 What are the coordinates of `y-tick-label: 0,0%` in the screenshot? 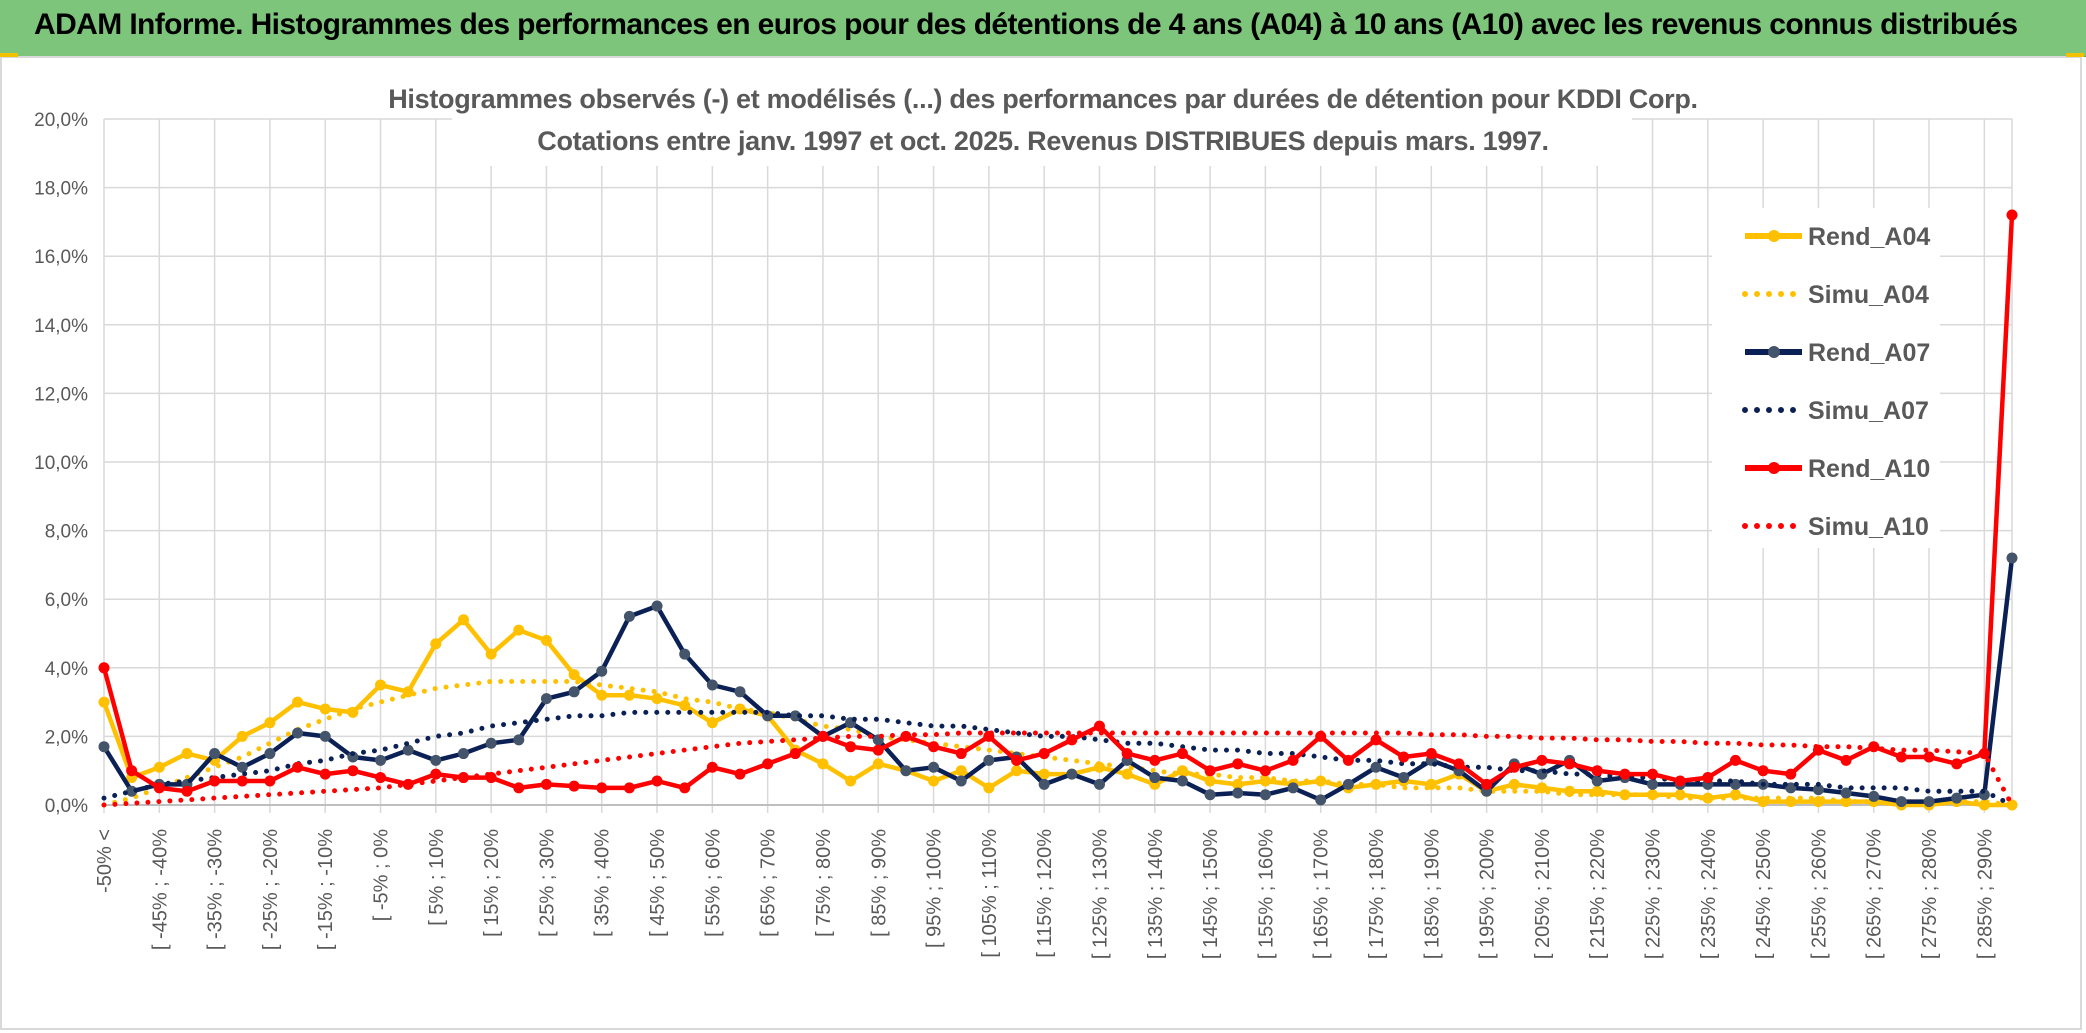 It's located at (66, 806).